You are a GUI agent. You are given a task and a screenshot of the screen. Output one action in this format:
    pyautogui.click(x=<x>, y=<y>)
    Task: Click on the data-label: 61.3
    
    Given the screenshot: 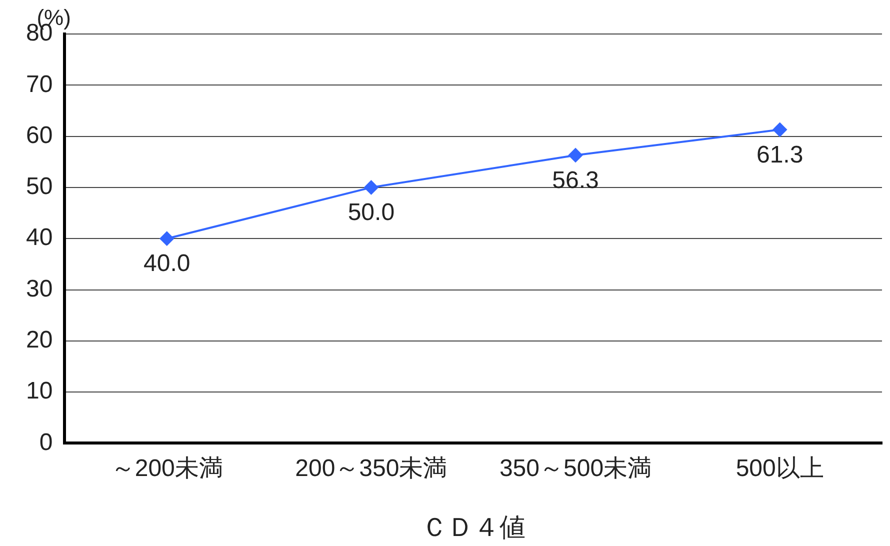 What is the action you would take?
    pyautogui.click(x=780, y=154)
    